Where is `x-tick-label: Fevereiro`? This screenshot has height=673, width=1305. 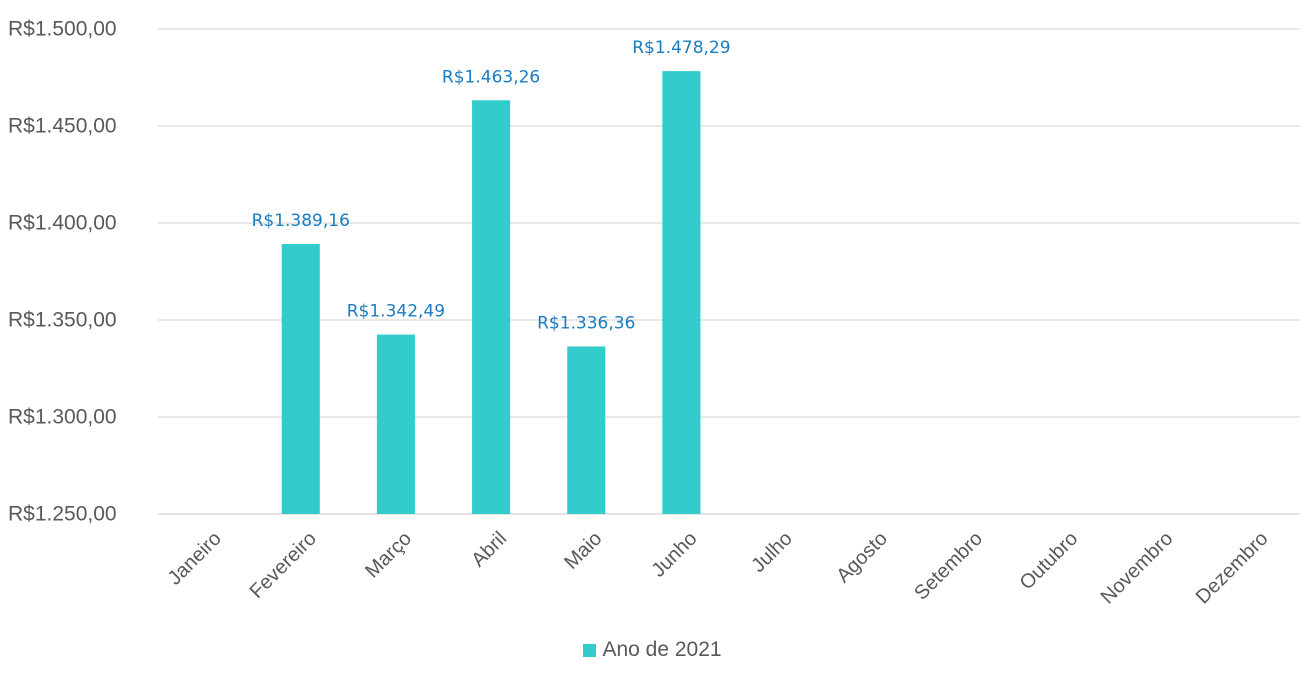 x-tick-label: Fevereiro is located at coordinates (283, 565).